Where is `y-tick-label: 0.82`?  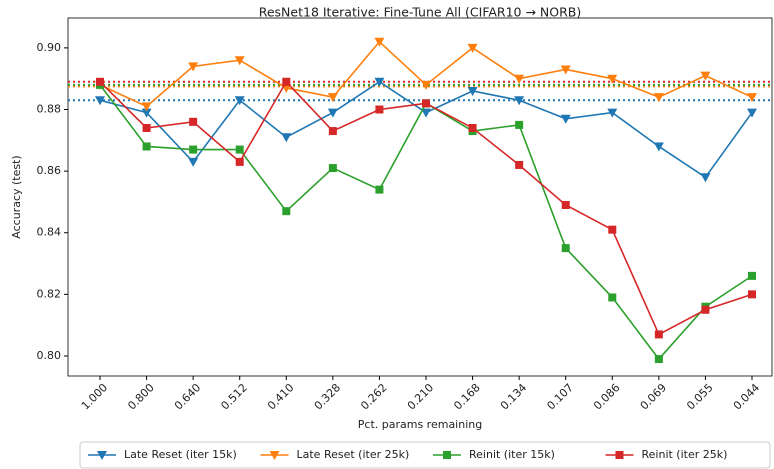 y-tick-label: 0.82 is located at coordinates (49, 293).